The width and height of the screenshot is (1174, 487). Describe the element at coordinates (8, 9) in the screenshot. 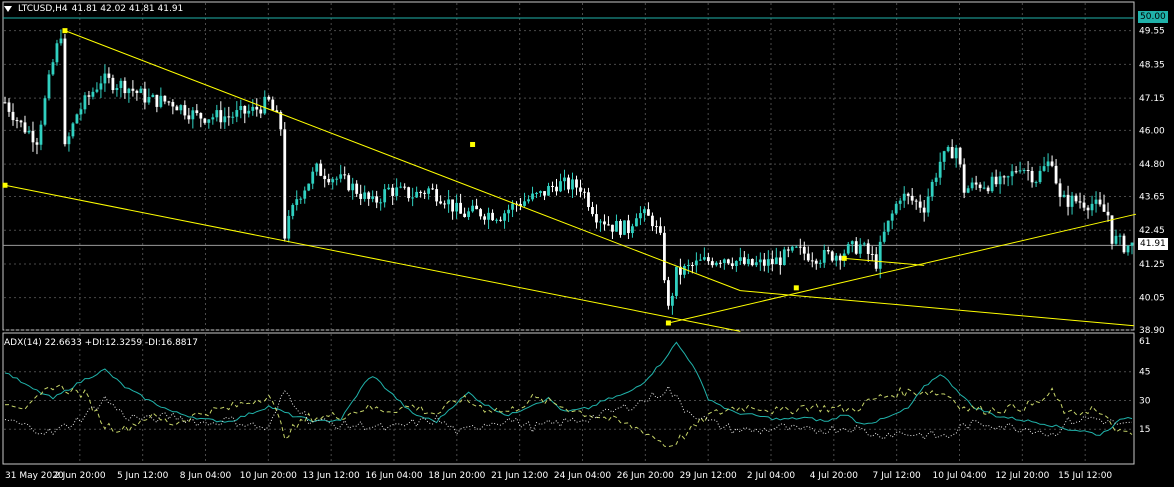

I see `dropdown-triangle-icon` at that location.